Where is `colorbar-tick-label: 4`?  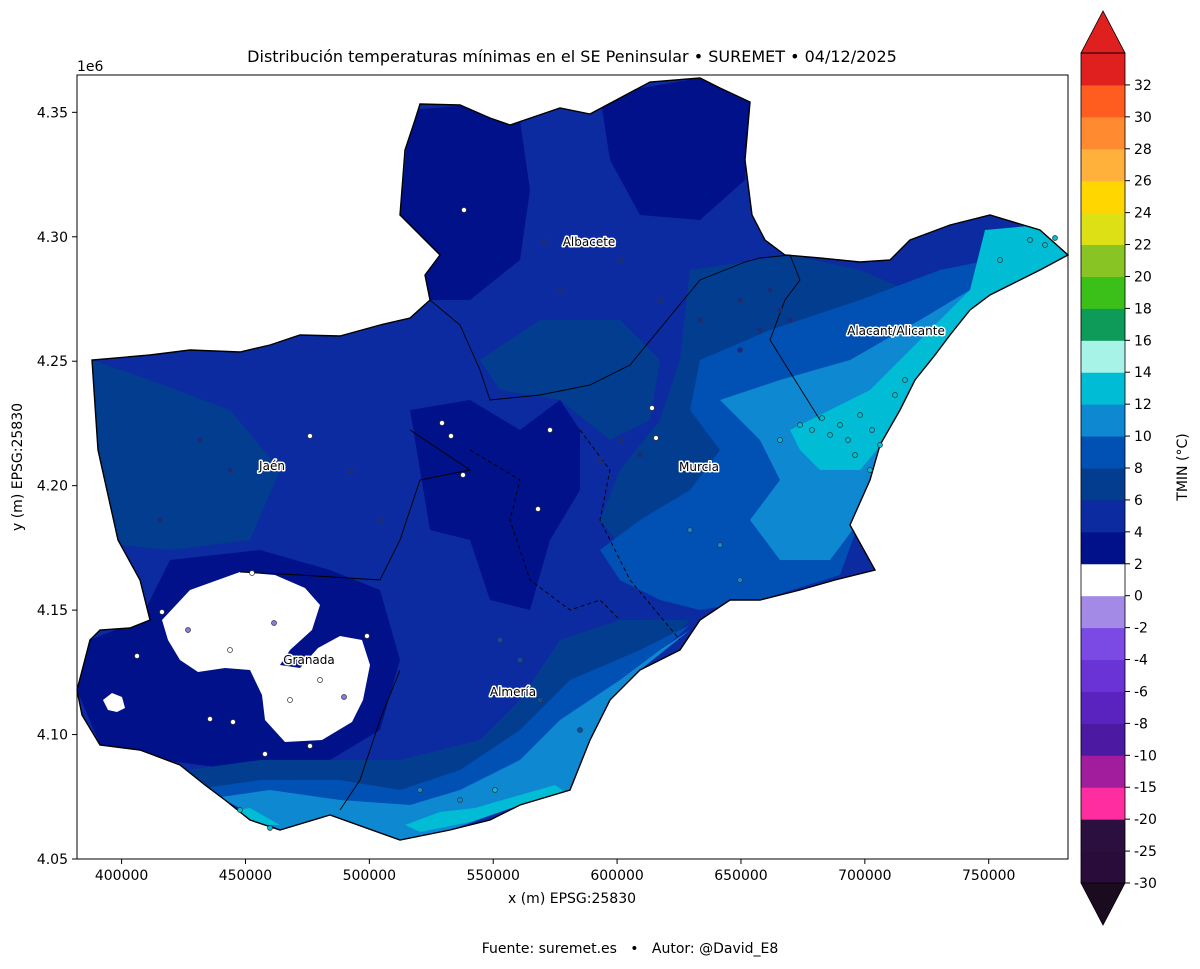 colorbar-tick-label: 4 is located at coordinates (1138, 533).